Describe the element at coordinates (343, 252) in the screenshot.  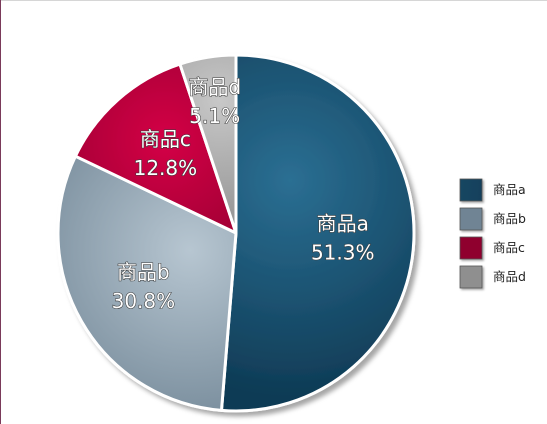
I see `slice-value-label-商品a: 51.3%` at that location.